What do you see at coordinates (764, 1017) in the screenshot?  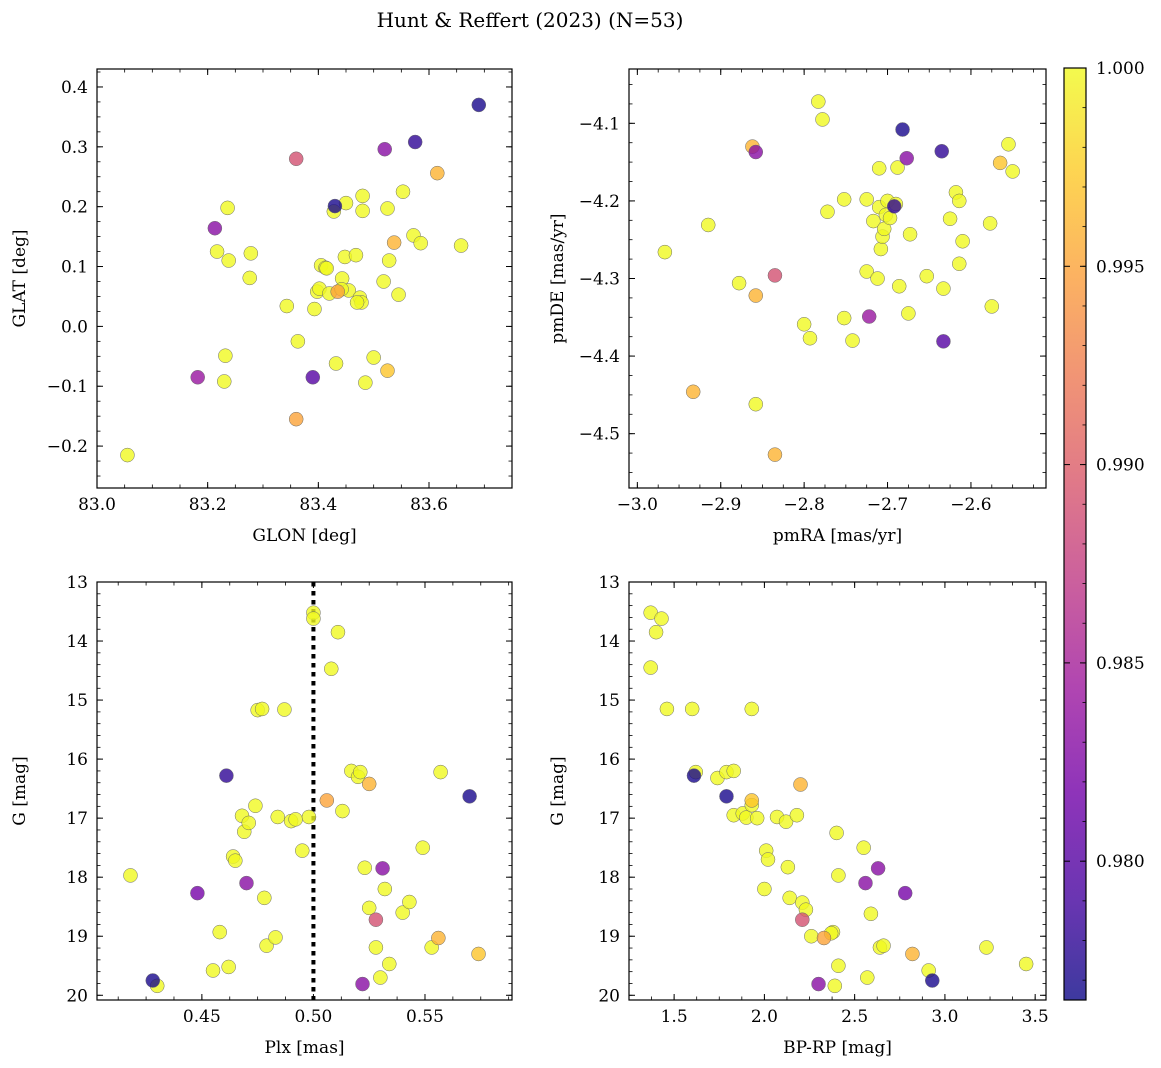 I see `x-tick-label: 2.0` at bounding box center [764, 1017].